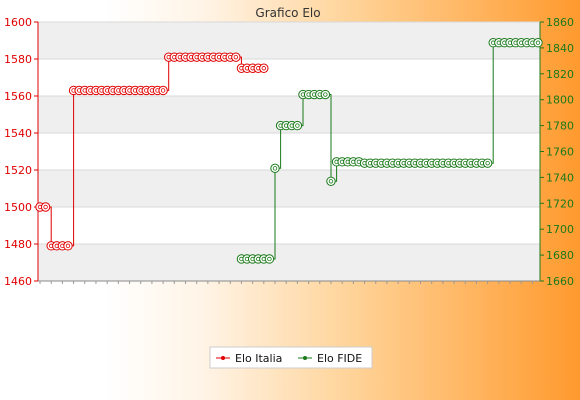  Describe the element at coordinates (339, 358) in the screenshot. I see `legend-label-elo-fide: Elo FIDE` at that location.